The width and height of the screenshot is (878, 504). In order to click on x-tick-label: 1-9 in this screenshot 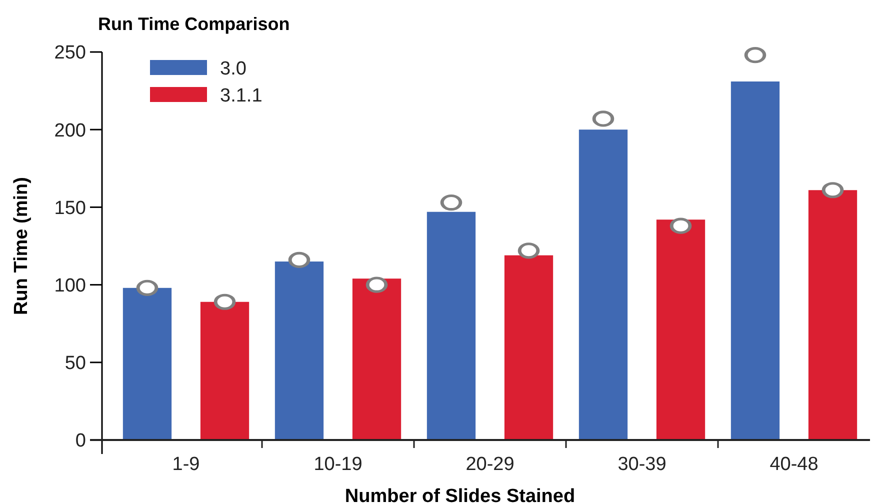, I will do `click(186, 464)`.